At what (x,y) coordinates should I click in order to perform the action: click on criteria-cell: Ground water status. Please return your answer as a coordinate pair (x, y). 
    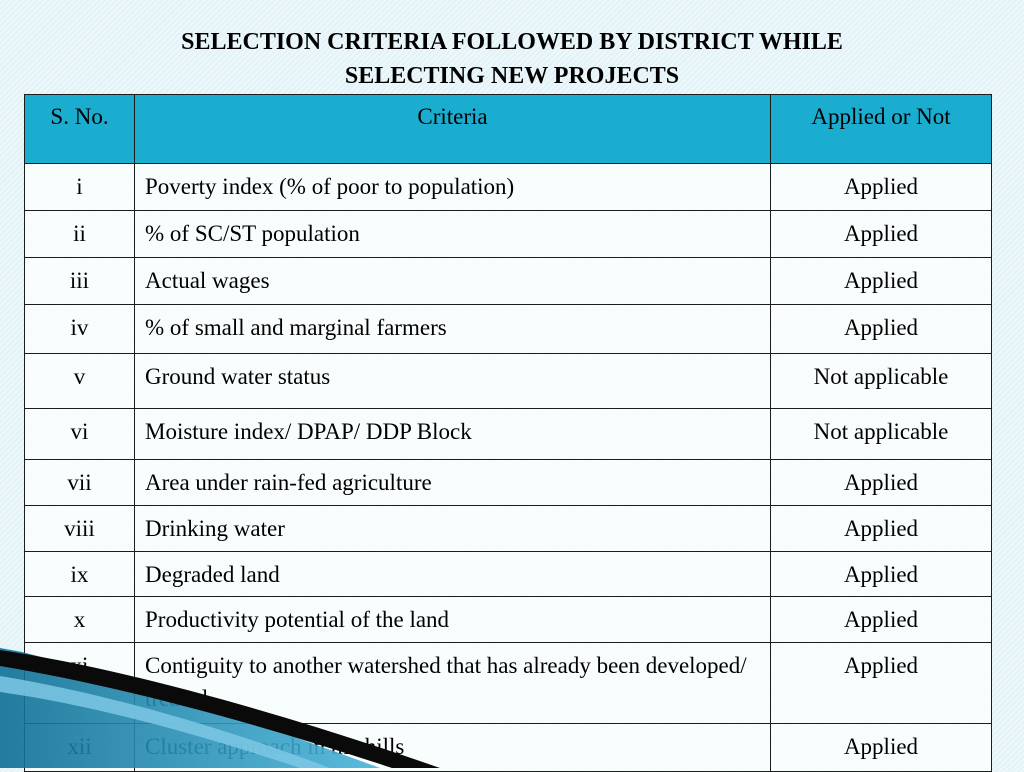
    Looking at the image, I should click on (452, 381).